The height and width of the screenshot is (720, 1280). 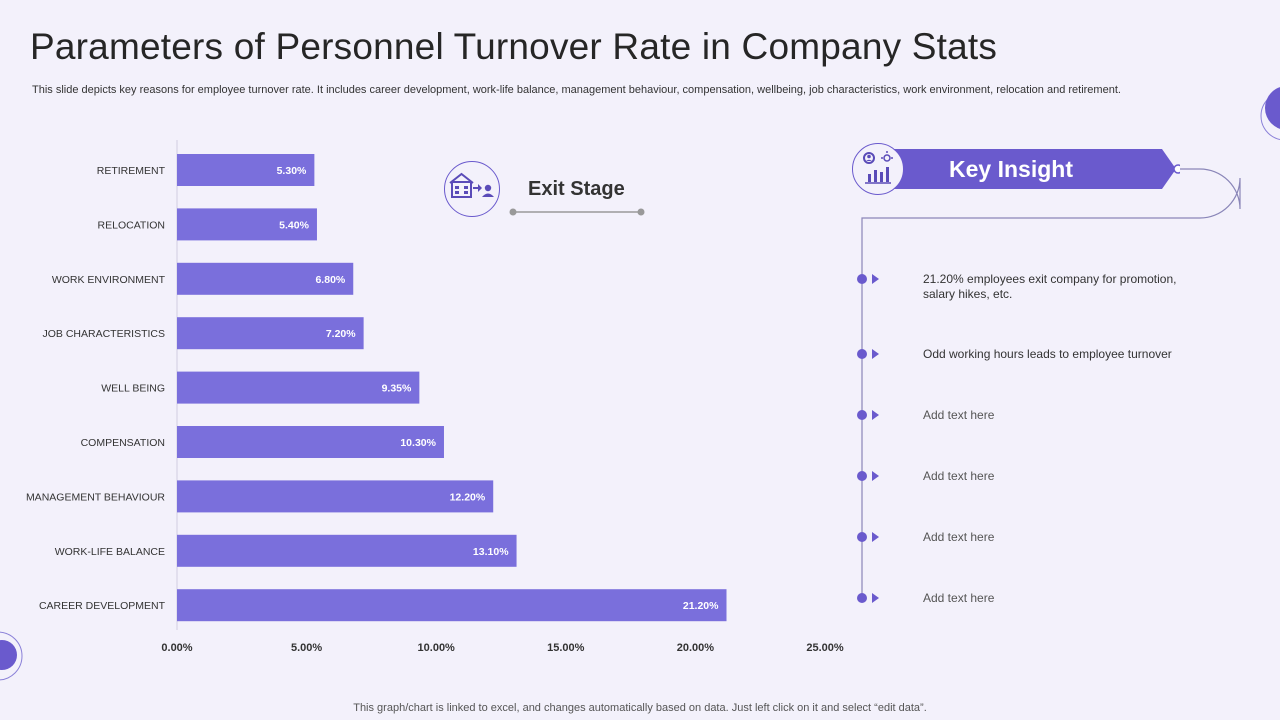 What do you see at coordinates (123, 443) in the screenshot?
I see `category-label: COMPENSATION` at bounding box center [123, 443].